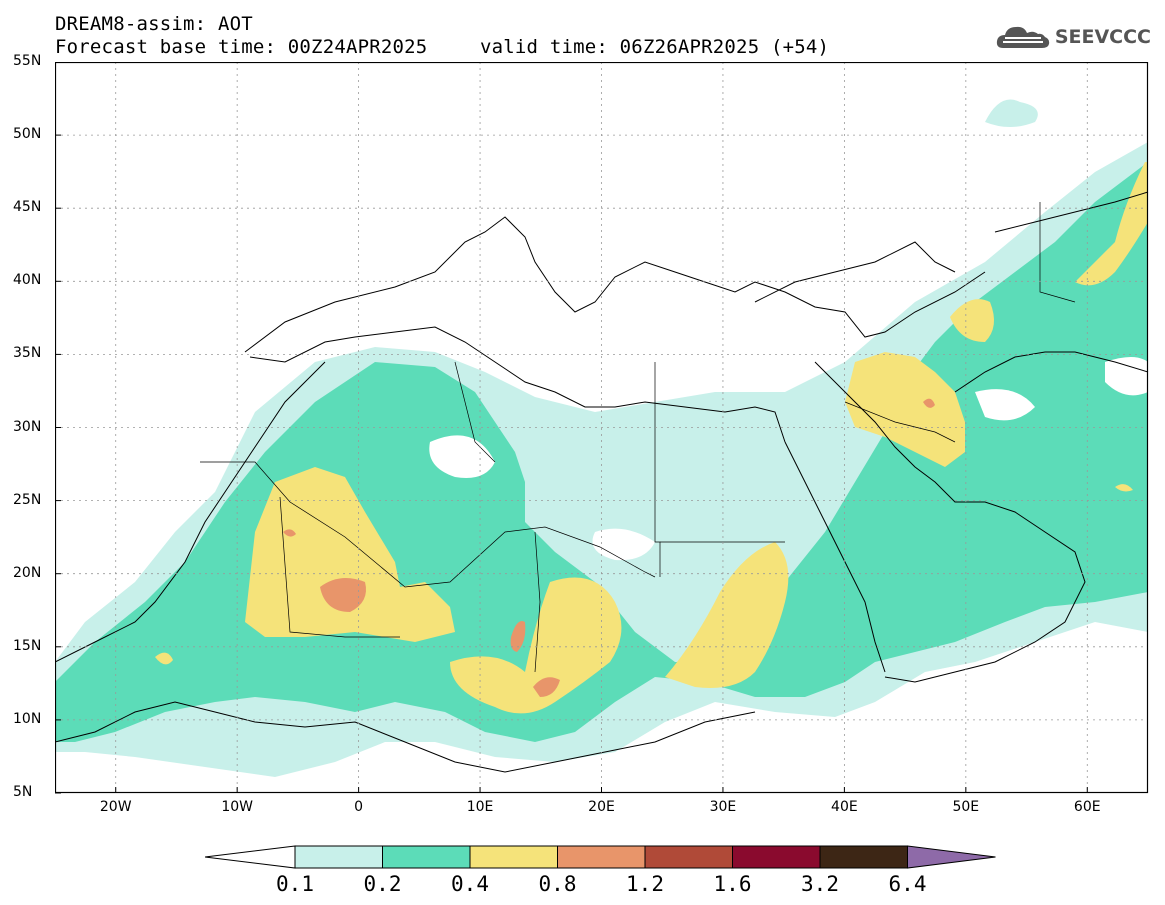  I want to click on colorbar-under-triangle, so click(250, 857).